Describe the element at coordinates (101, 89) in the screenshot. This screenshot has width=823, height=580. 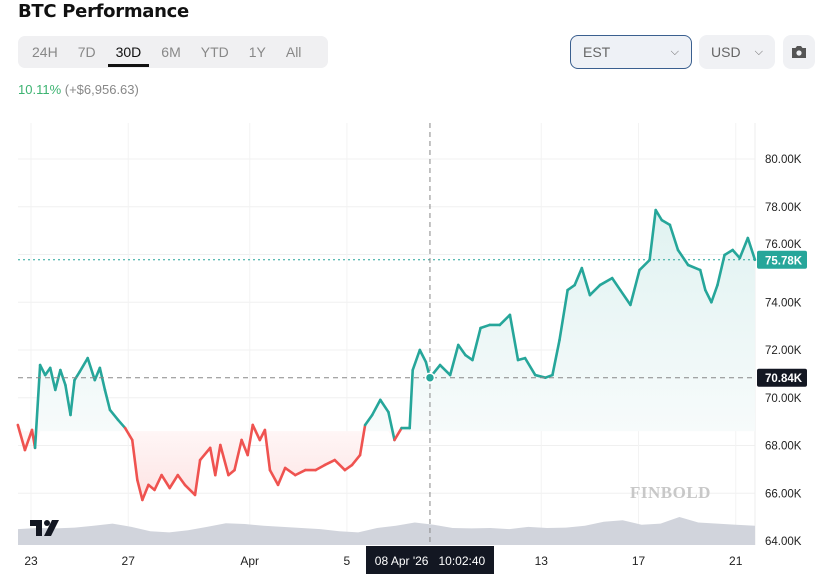
I see `performance-change: (+$6,956.63)` at that location.